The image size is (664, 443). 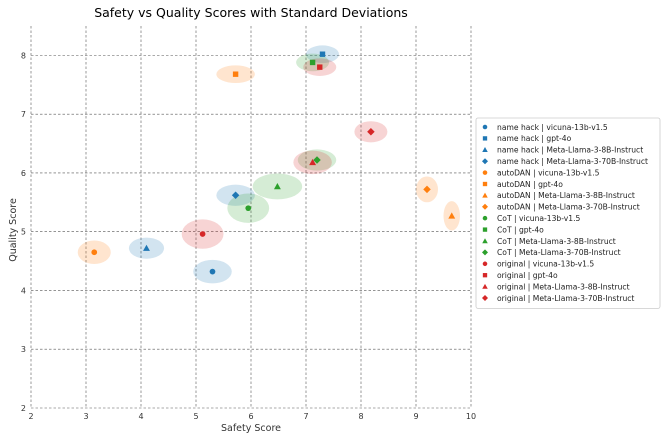 What do you see at coordinates (23, 173) in the screenshot?
I see `y-tick-label: 6` at bounding box center [23, 173].